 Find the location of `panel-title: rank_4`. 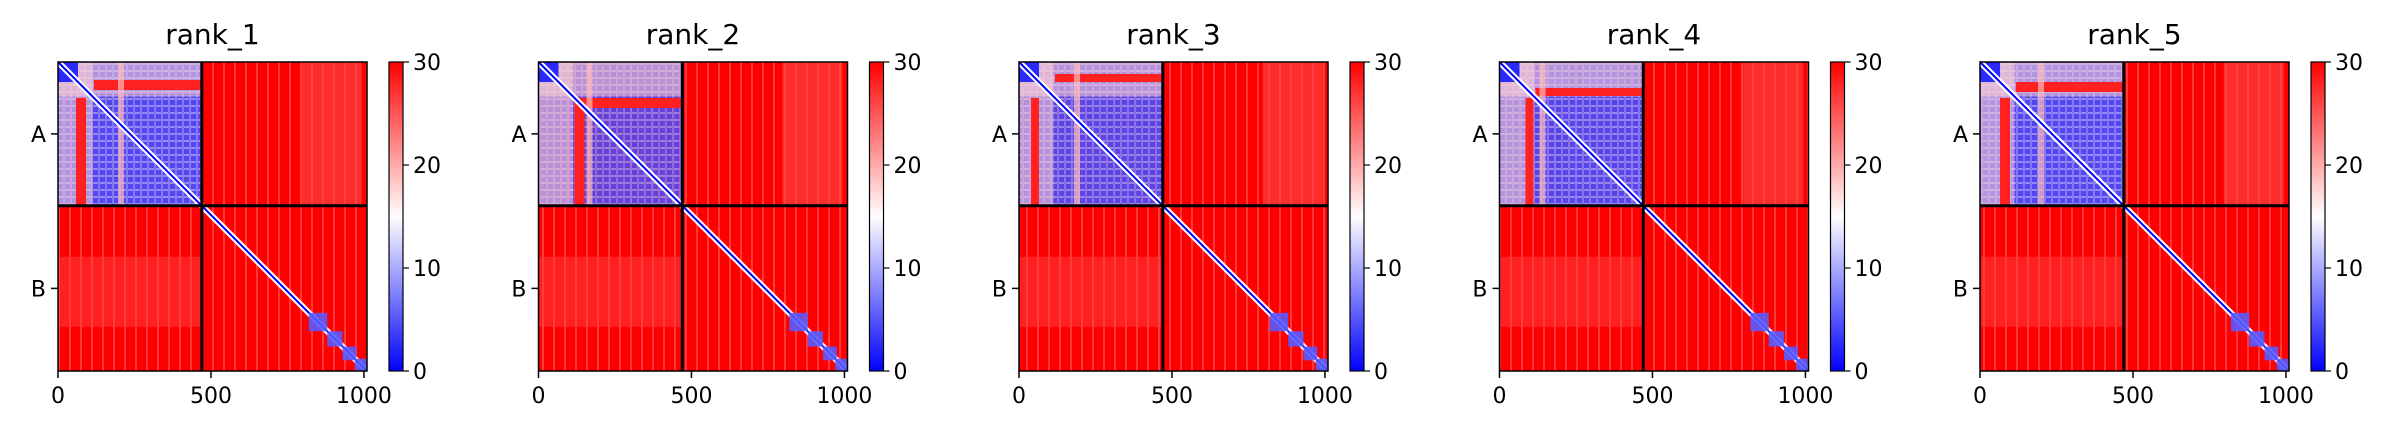

panel-title: rank_4 is located at coordinates (1654, 34).